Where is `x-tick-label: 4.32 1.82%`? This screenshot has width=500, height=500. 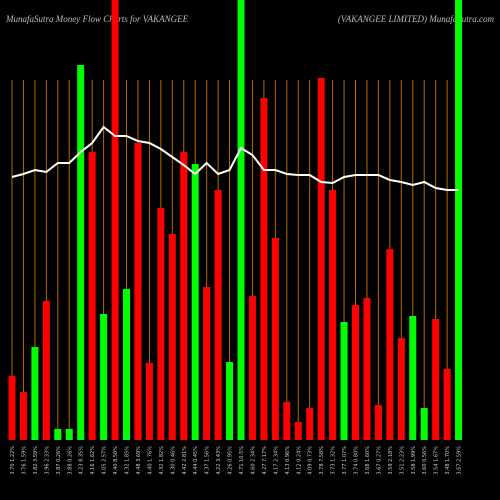 x-tick-label: 4.32 1.82% is located at coordinates (162, 460).